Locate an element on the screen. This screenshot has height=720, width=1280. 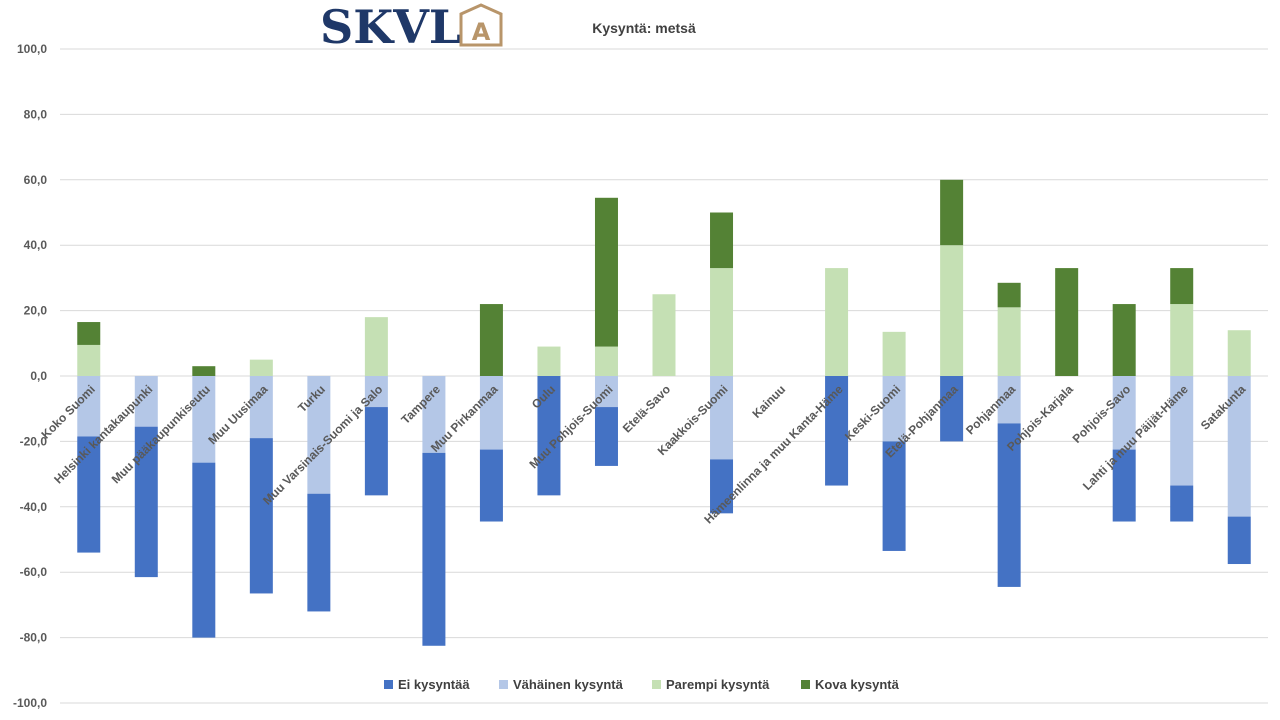
legend-label: Vähäinen kysyntä is located at coordinates (568, 684).